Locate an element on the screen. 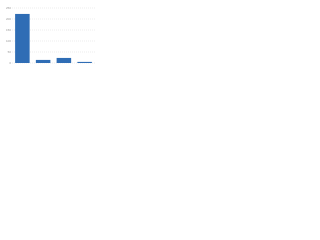 Image resolution: width=320 pixels, height=240 pixels. chart: 0 50 100 150 200 250 is located at coordinates (50, 35).